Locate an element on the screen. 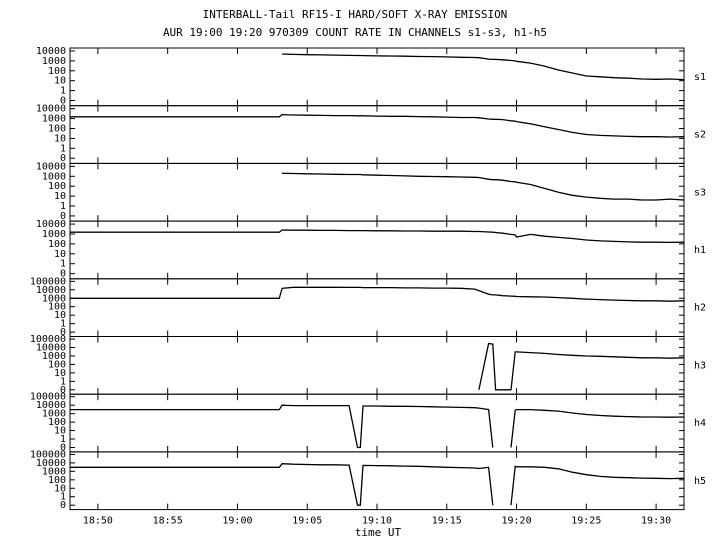 The height and width of the screenshot is (550, 720). series-label: h4 is located at coordinates (700, 423).